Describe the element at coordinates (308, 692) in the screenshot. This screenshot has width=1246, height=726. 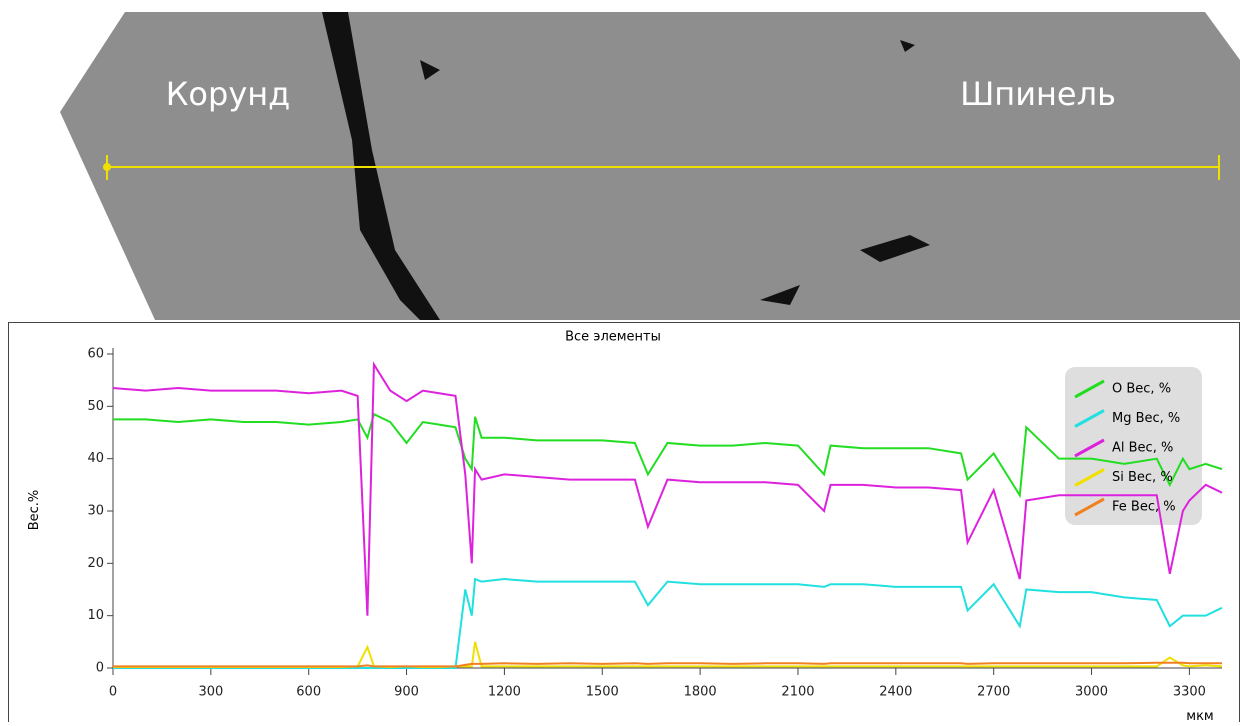
I see `x-tick-label: 600` at that location.